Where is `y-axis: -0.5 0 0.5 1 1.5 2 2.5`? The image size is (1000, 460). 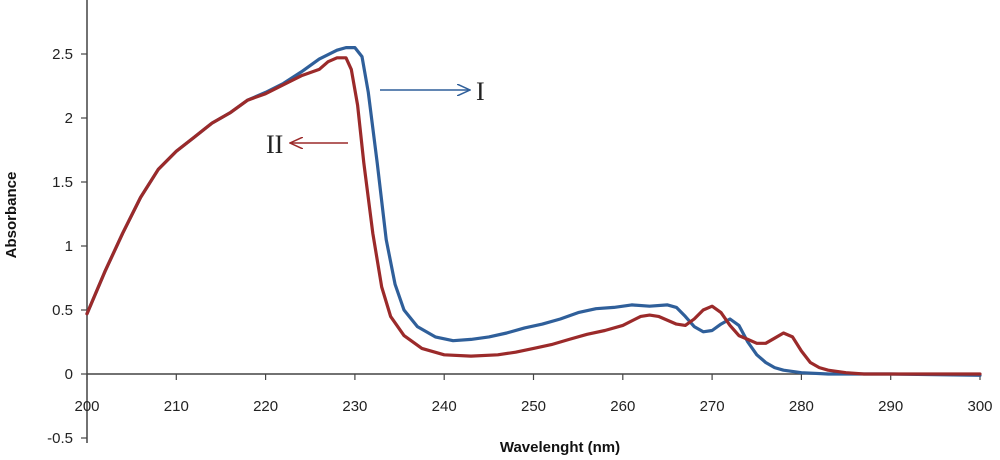
y-axis: -0.5 0 0.5 1 1.5 2 2.5 is located at coordinates (67, 223).